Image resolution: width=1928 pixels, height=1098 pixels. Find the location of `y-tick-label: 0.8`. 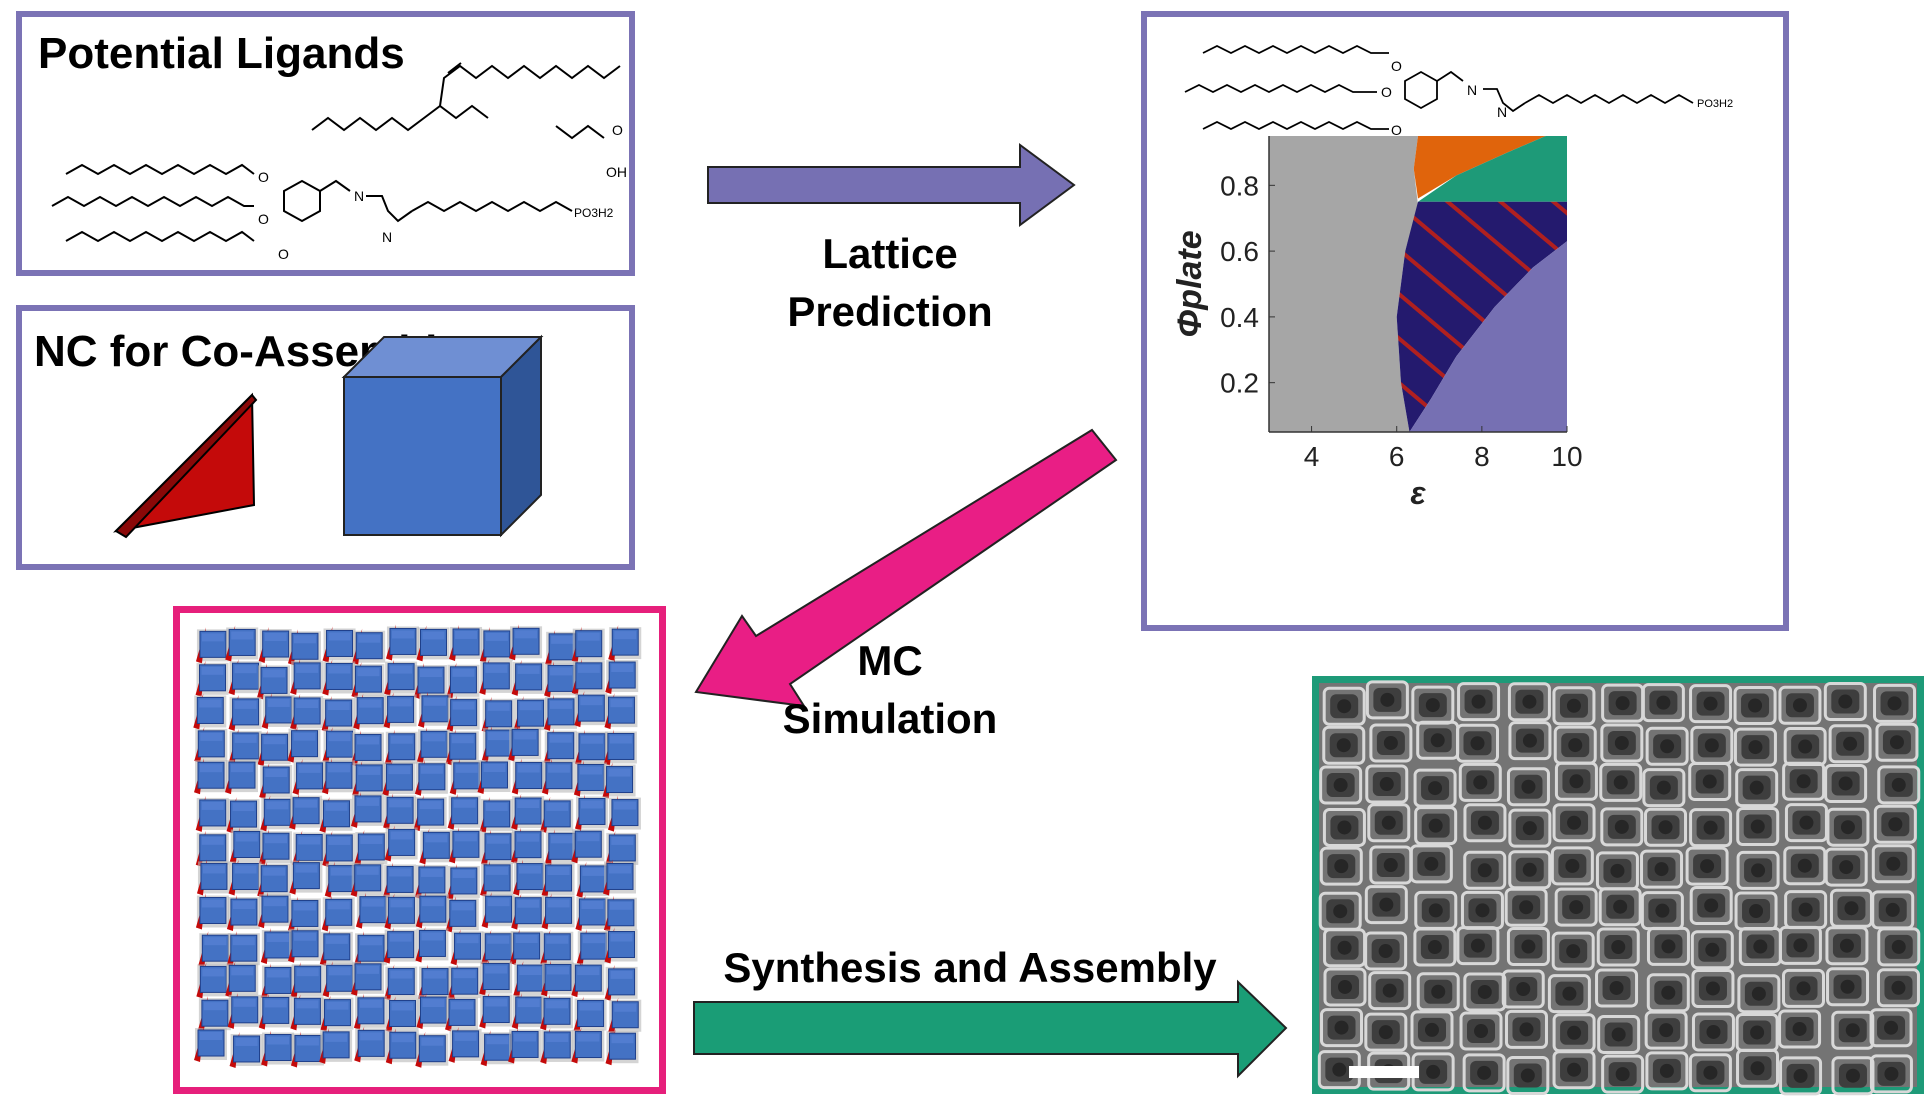

y-tick-label: 0.8 is located at coordinates (1239, 185).